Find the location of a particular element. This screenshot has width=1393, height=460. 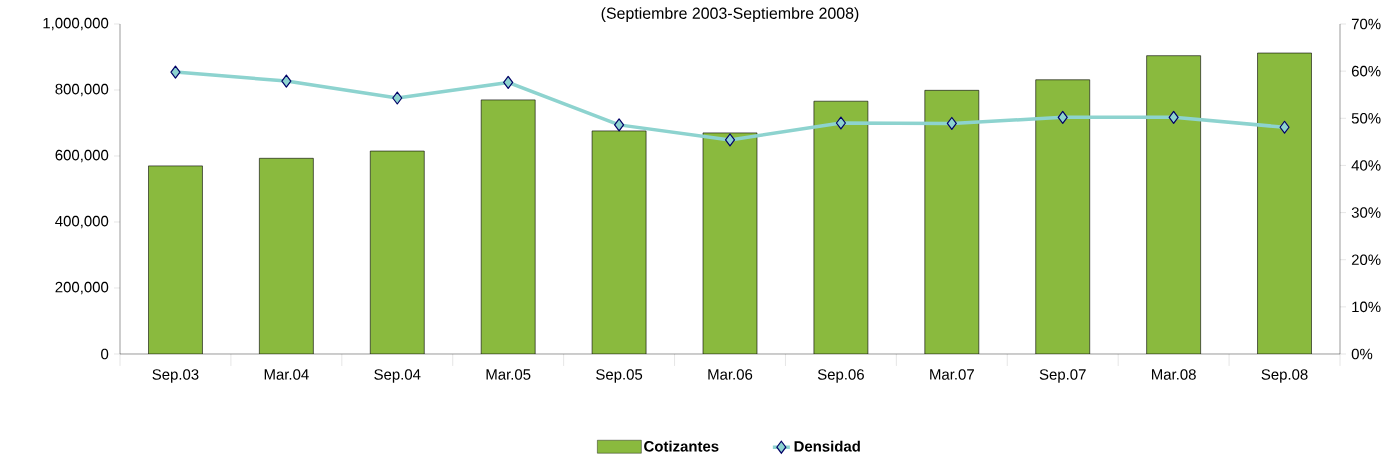

x-tick-label: Sep.07 is located at coordinates (1062, 376).